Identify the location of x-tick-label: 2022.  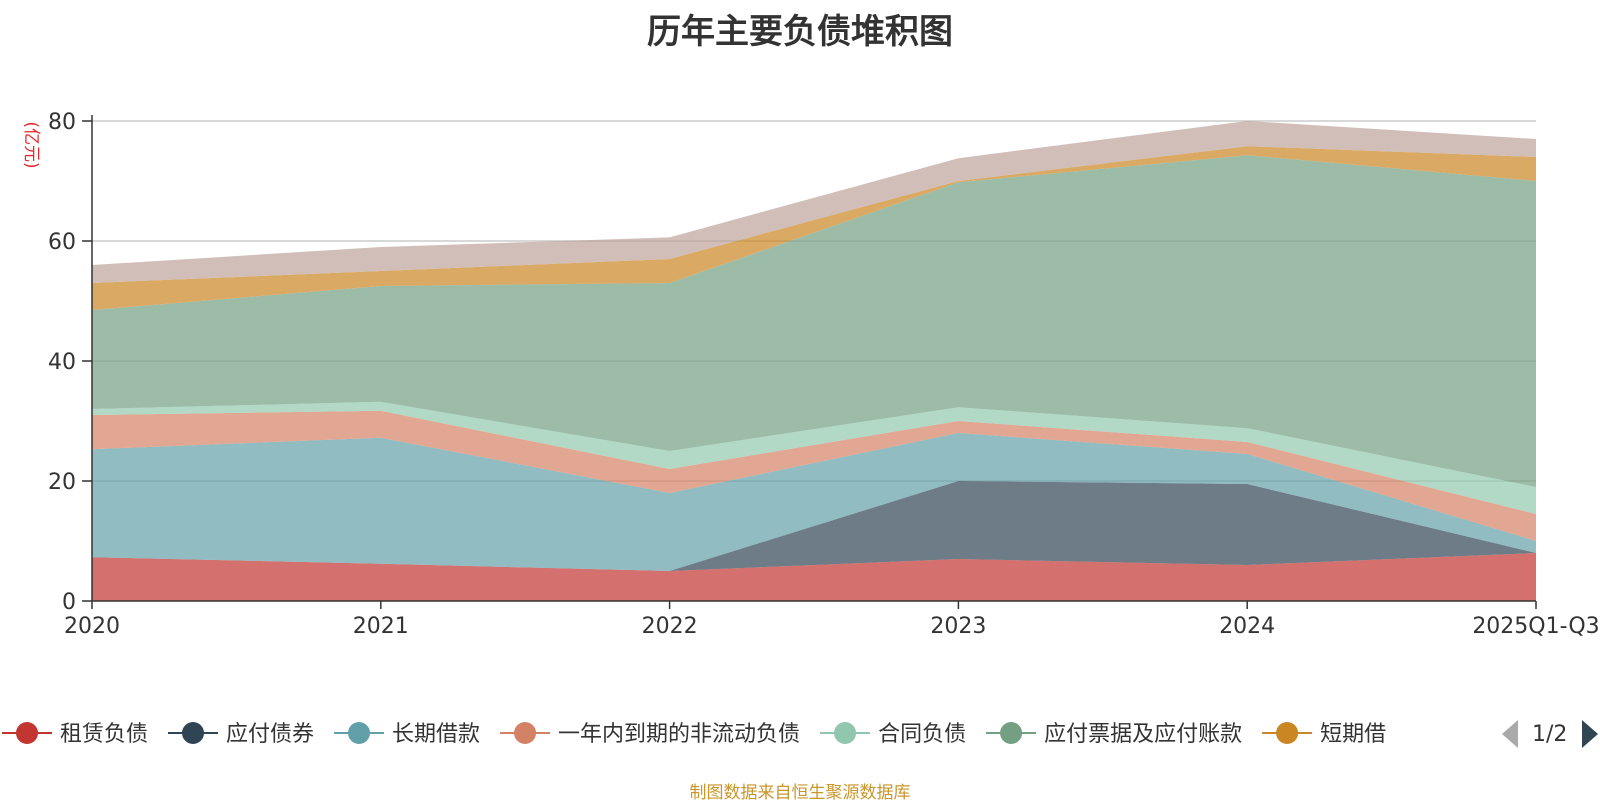
(670, 626).